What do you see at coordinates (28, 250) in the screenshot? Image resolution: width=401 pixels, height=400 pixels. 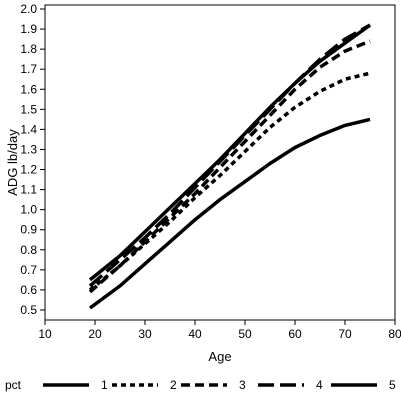 I see `y-tick-label: 0.8` at bounding box center [28, 250].